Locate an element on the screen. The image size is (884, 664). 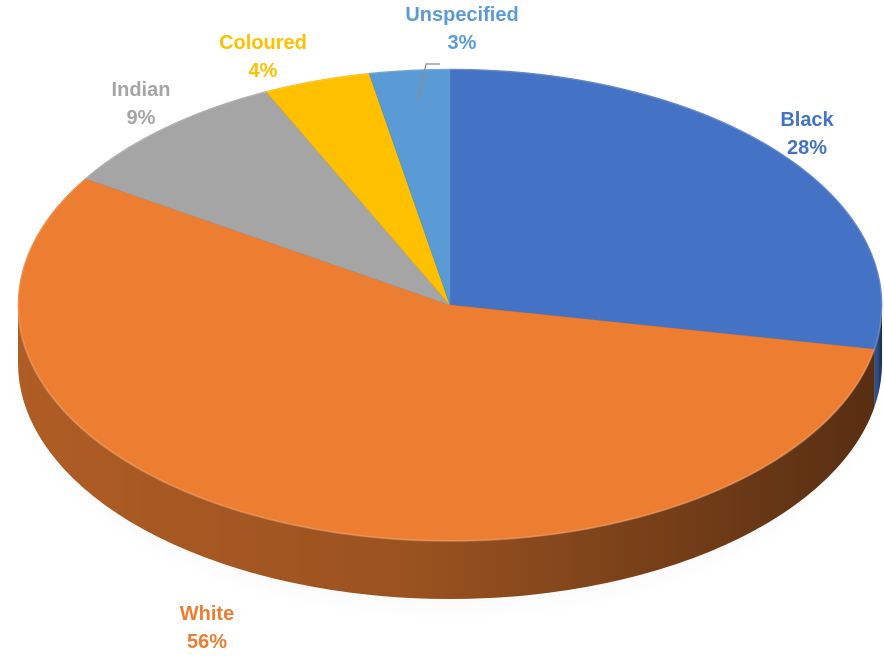
data-label-value: 3% is located at coordinates (462, 43).